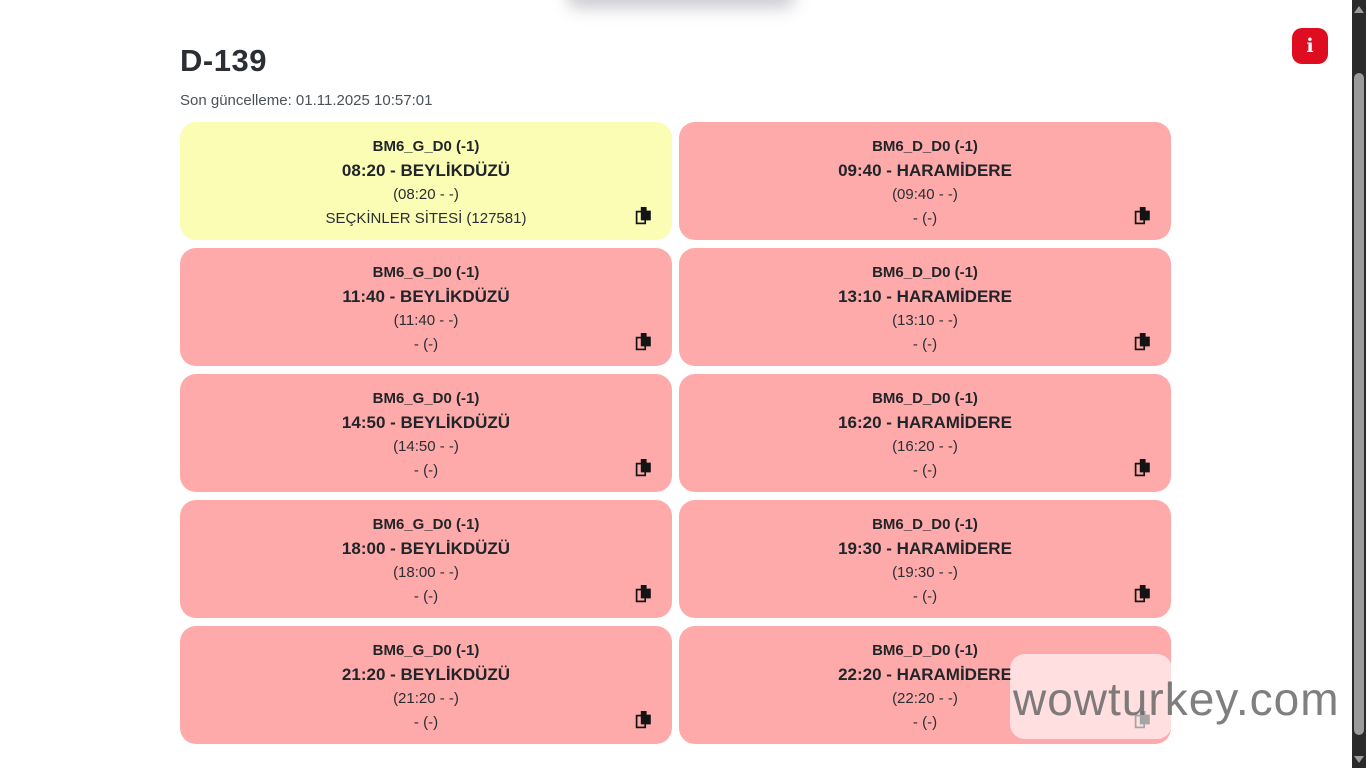 The image size is (1366, 768). Describe the element at coordinates (426, 446) in the screenshot. I see `card-time-window: (14:50 - -)` at that location.